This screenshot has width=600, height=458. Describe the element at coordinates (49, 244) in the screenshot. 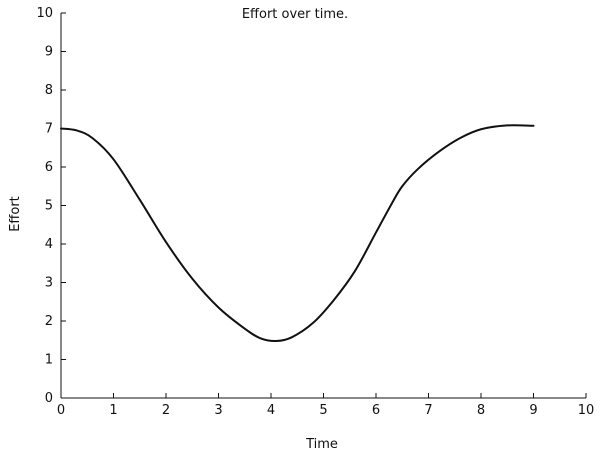

I see `y-tick-label: 4` at that location.